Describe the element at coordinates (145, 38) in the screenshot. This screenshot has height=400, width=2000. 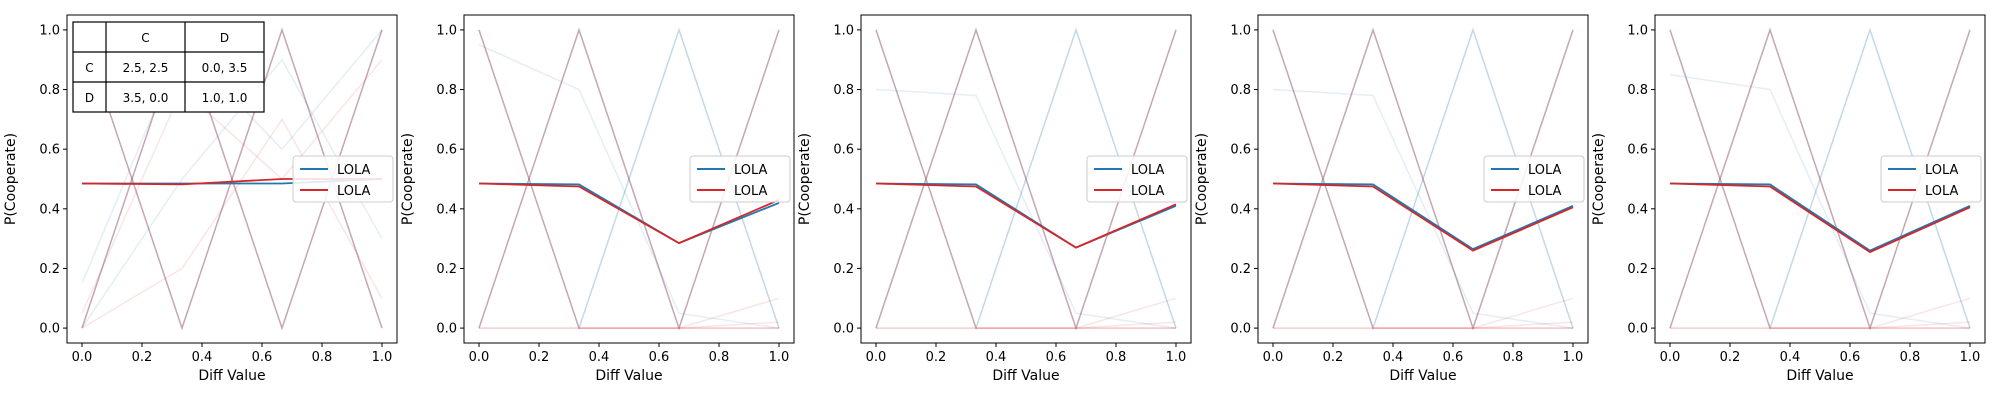
I see `table-col-header: C` at that location.